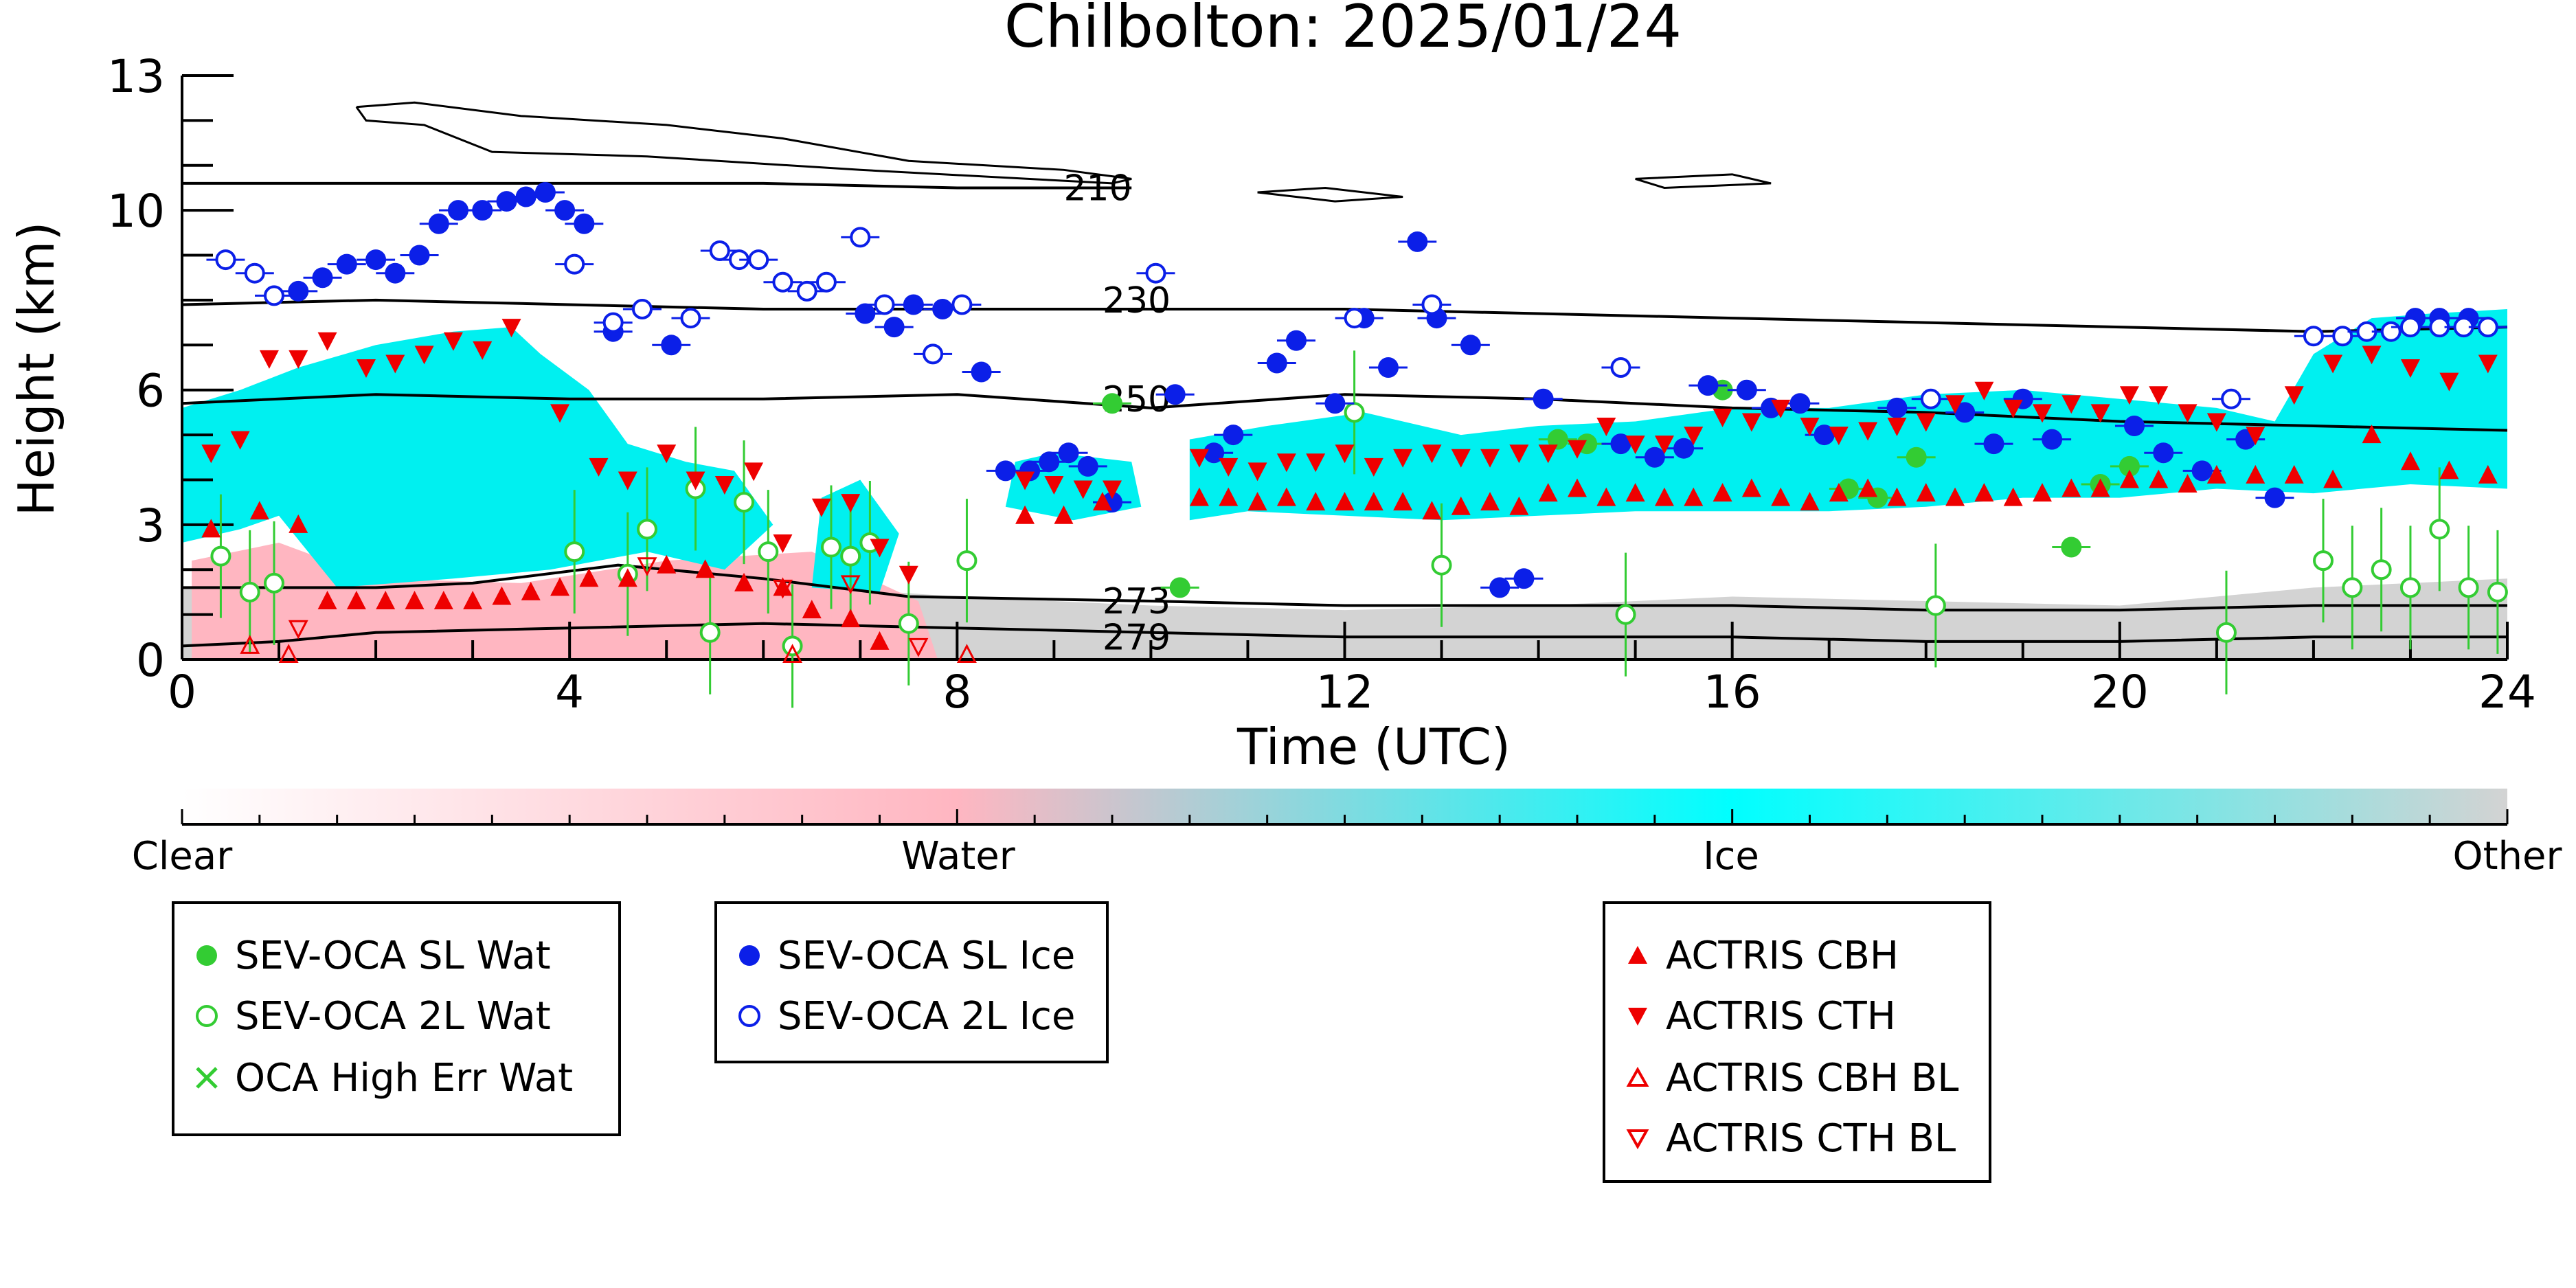 This screenshot has width=2576, height=1288. What do you see at coordinates (182, 692) in the screenshot?
I see `x-tick-label: 0` at bounding box center [182, 692].